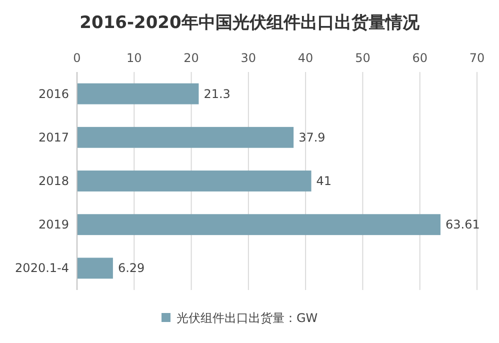 The height and width of the screenshot is (343, 499). What do you see at coordinates (77, 58) in the screenshot?
I see `x-tick-label: 0` at bounding box center [77, 58].